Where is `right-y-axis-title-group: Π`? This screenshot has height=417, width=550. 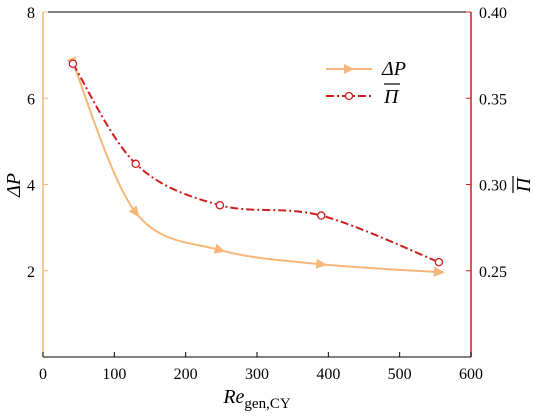
right-y-axis-title-group: Π is located at coordinates (523, 184).